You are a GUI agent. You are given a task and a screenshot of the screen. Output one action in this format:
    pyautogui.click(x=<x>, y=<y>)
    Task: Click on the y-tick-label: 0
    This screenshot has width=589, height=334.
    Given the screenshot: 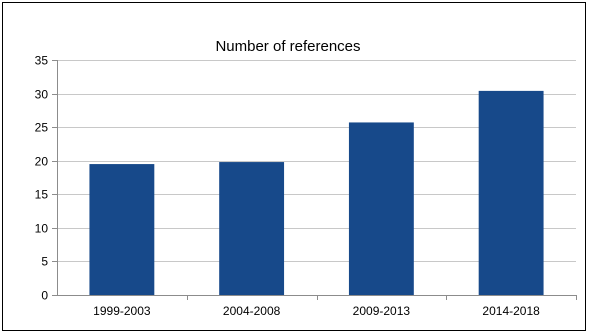 What is the action you would take?
    pyautogui.click(x=44, y=296)
    